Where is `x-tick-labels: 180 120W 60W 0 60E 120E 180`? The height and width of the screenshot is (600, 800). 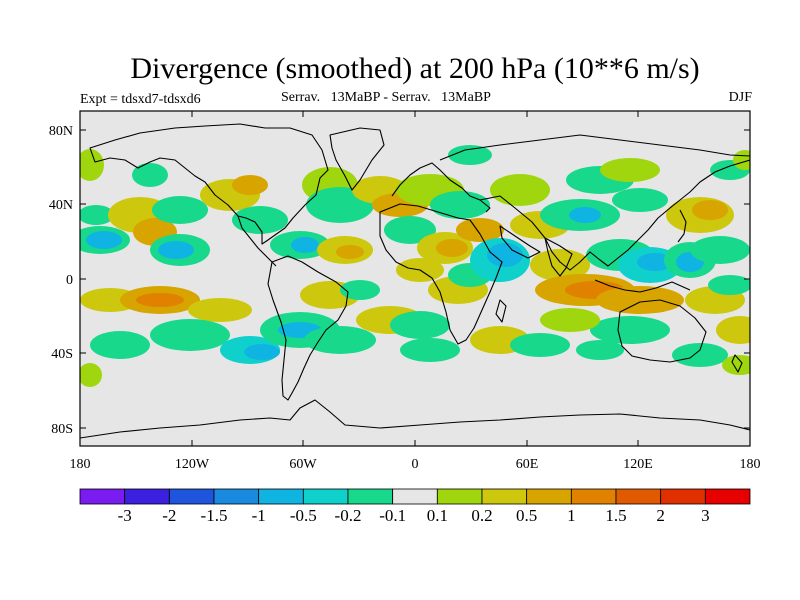
x-tick-labels: 180 120W 60W 0 60E 120E 180 is located at coordinates (415, 464).